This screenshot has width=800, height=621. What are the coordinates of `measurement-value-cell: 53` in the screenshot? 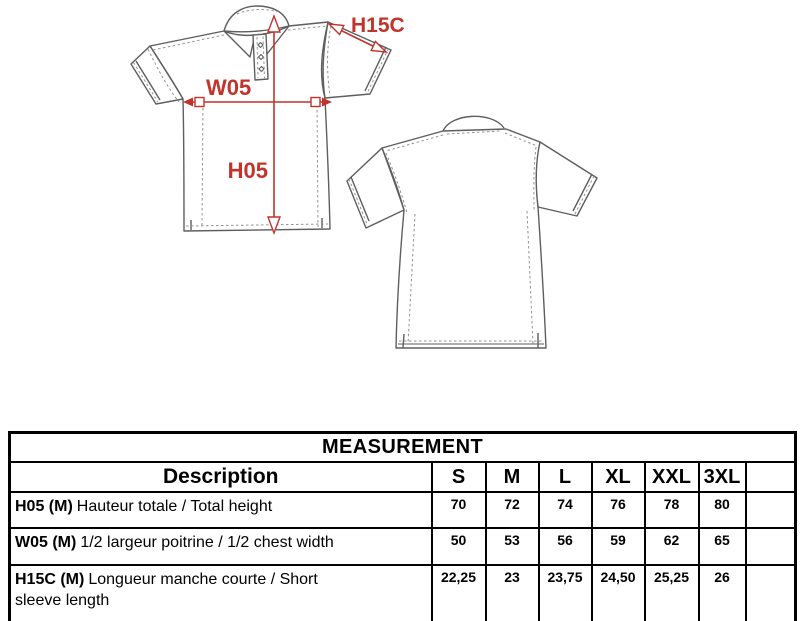 It's located at (512, 546).